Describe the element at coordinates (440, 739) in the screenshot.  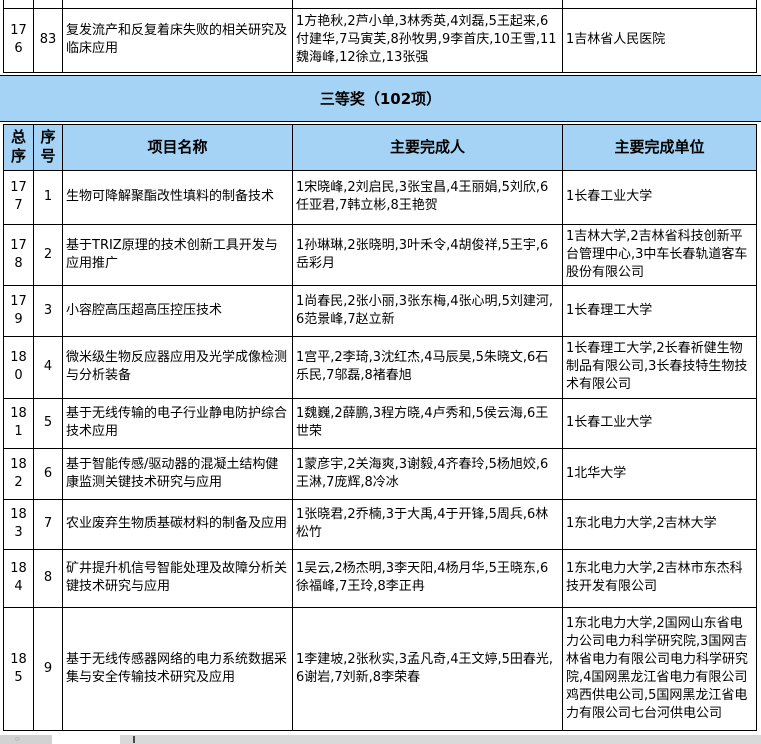
I see `horizontal-scrollbar-track` at that location.